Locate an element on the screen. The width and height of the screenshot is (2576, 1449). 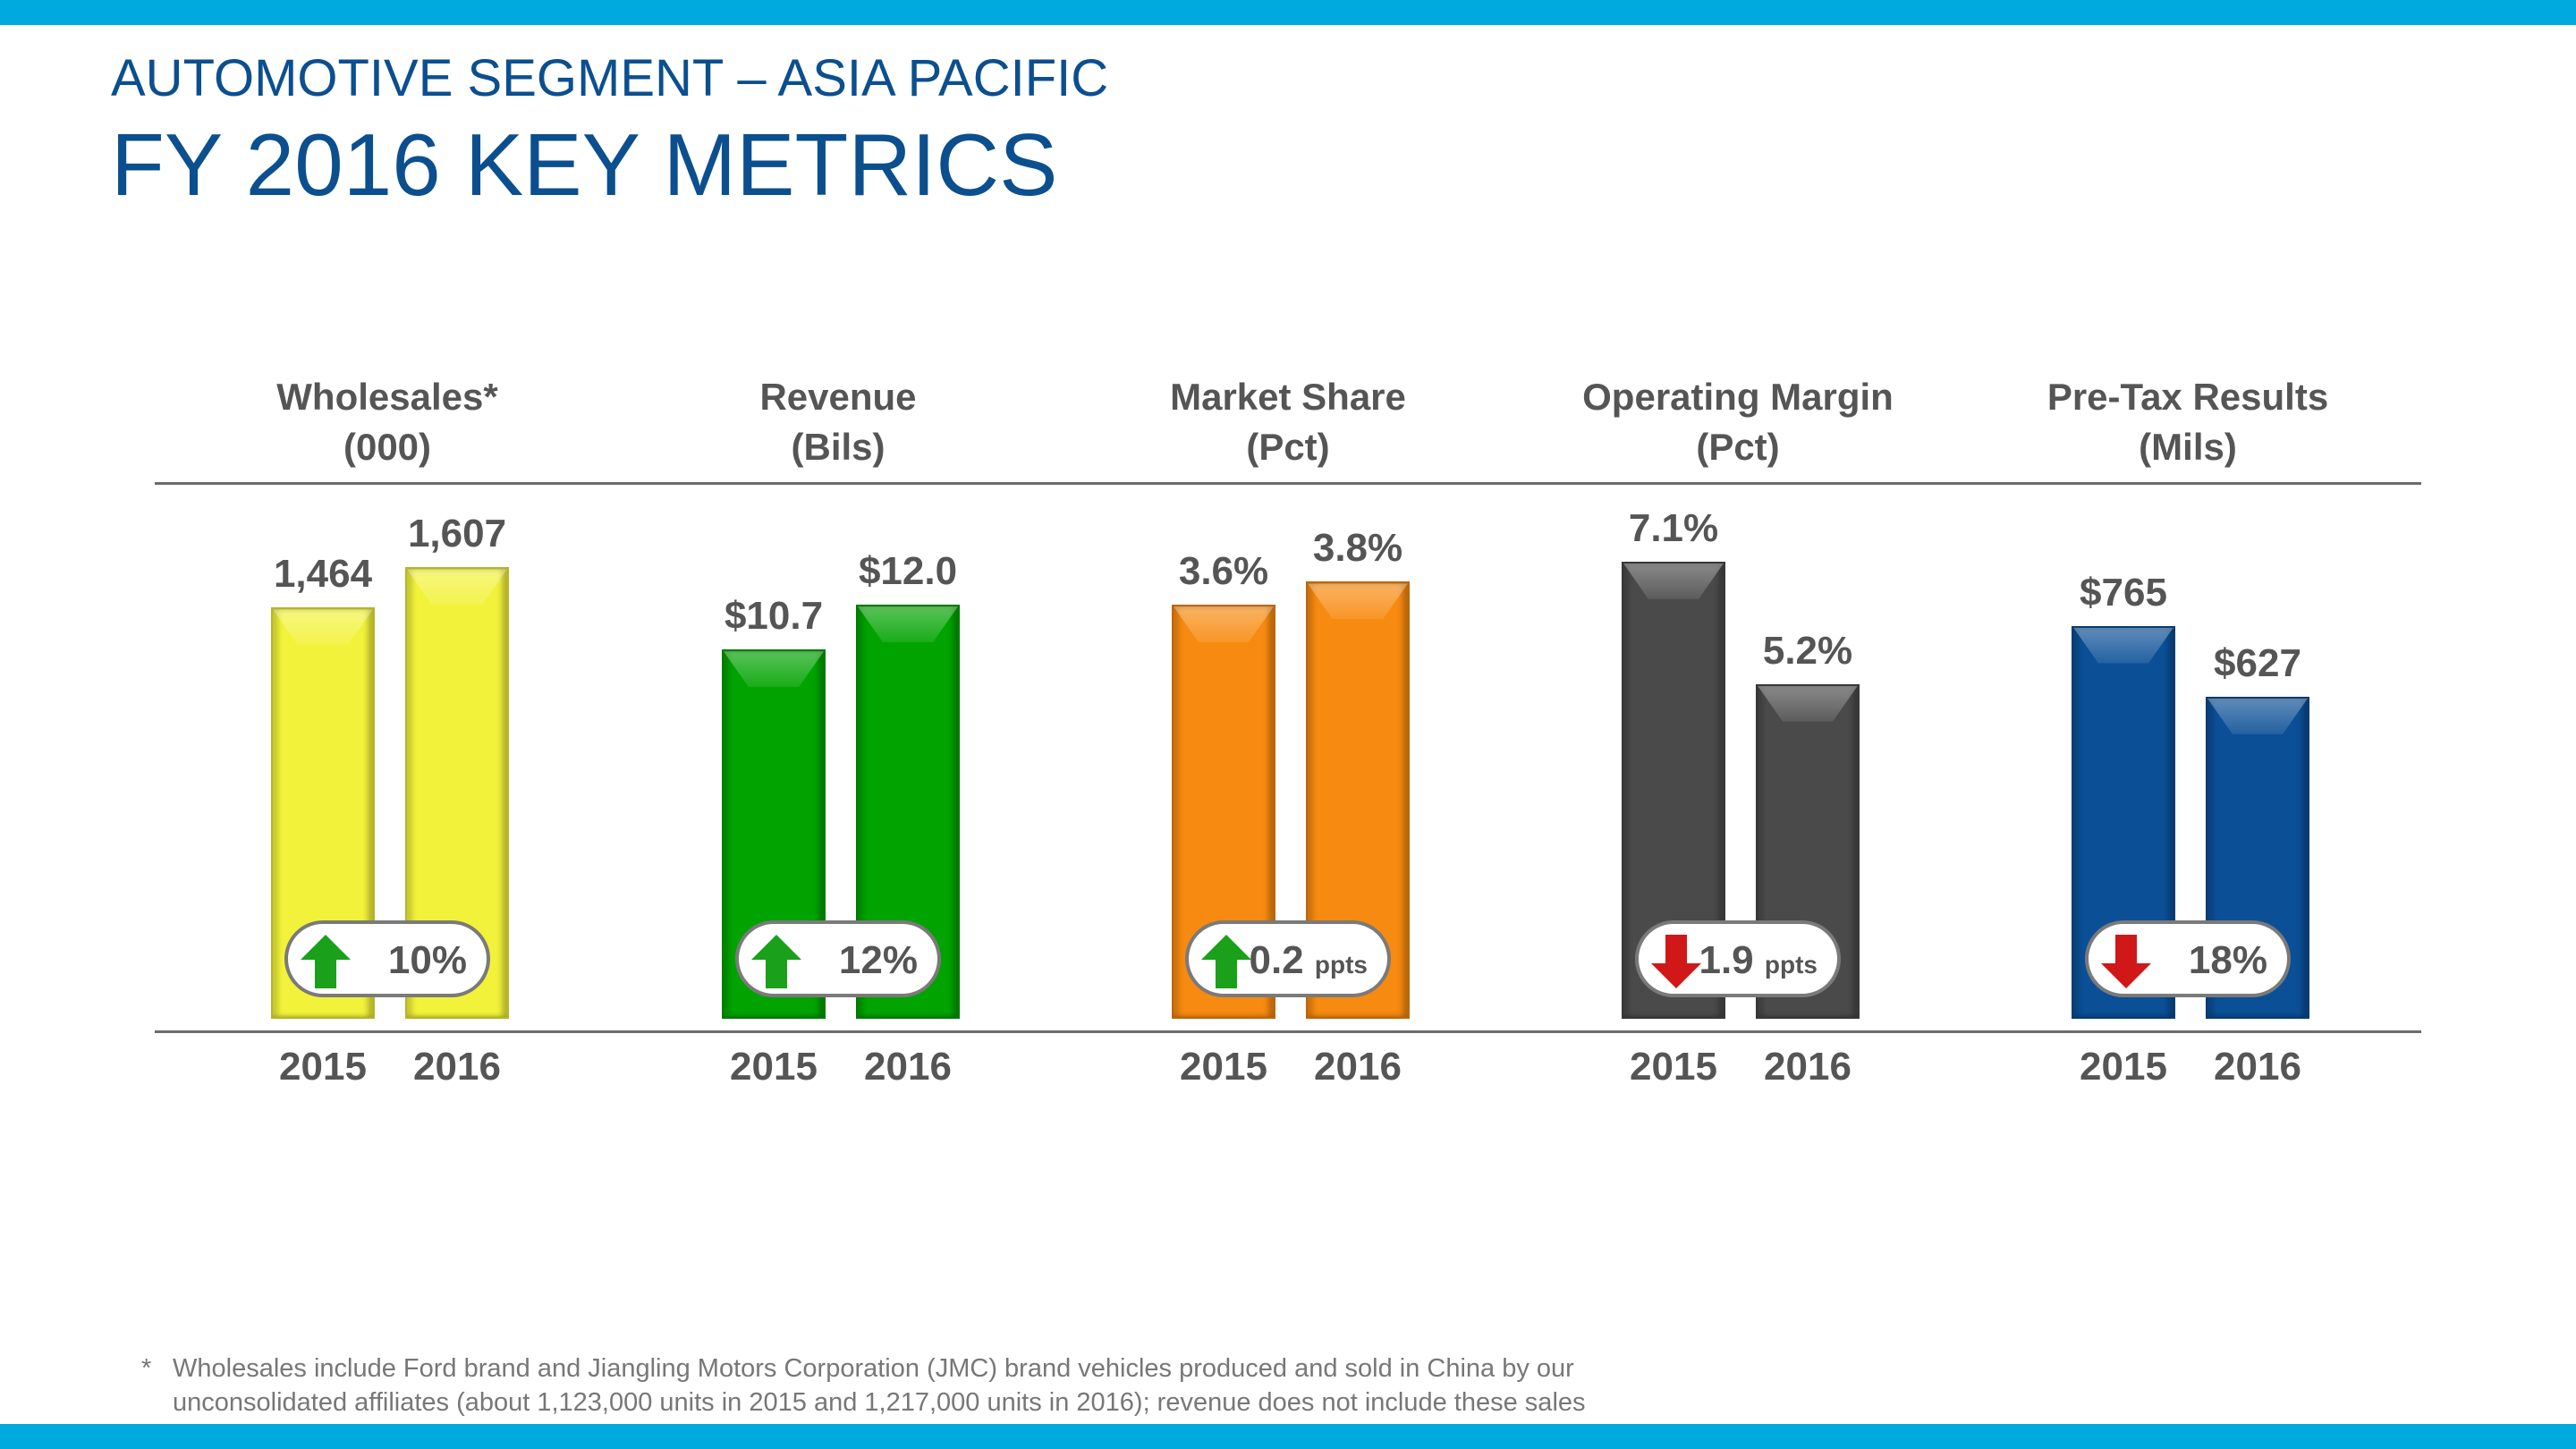
top-accent-bar is located at coordinates (1288, 12).